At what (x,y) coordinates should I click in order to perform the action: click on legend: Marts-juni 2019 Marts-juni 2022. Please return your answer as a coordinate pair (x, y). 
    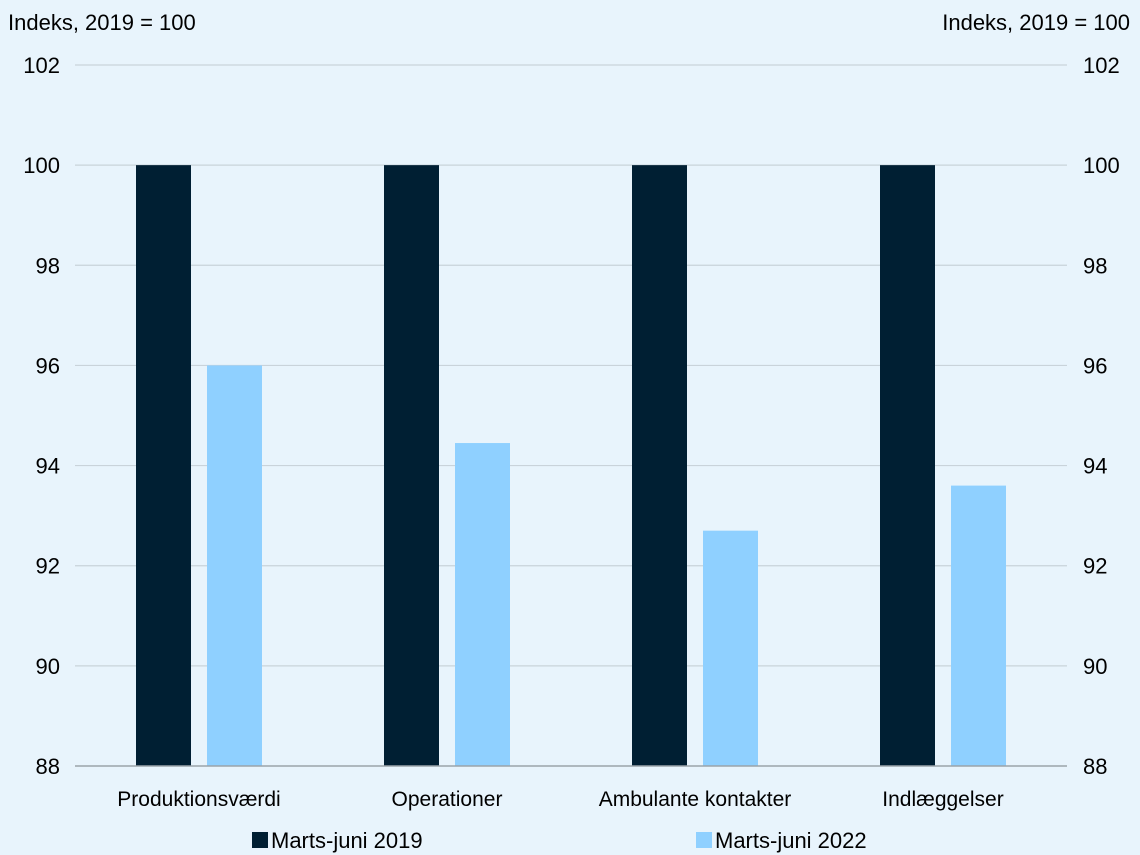
    Looking at the image, I should click on (559, 840).